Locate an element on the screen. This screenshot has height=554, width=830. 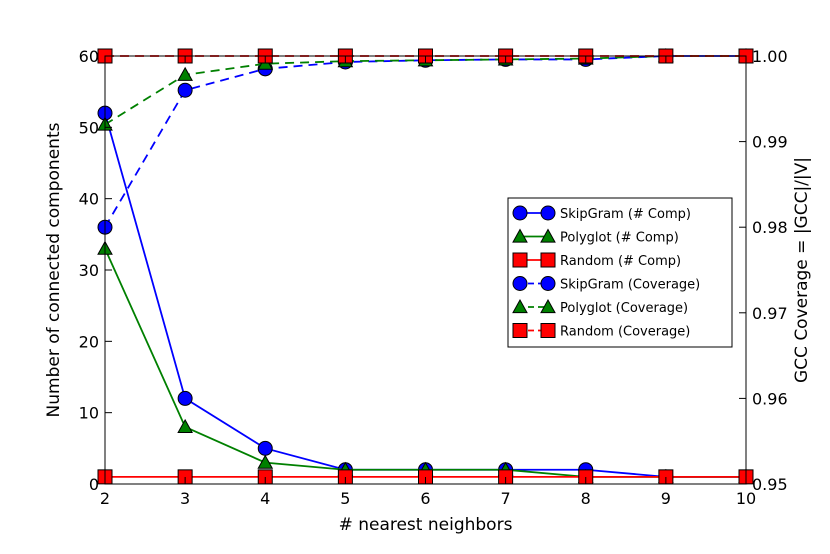
legend-label: SkipGram (# Comp) is located at coordinates (625, 214).